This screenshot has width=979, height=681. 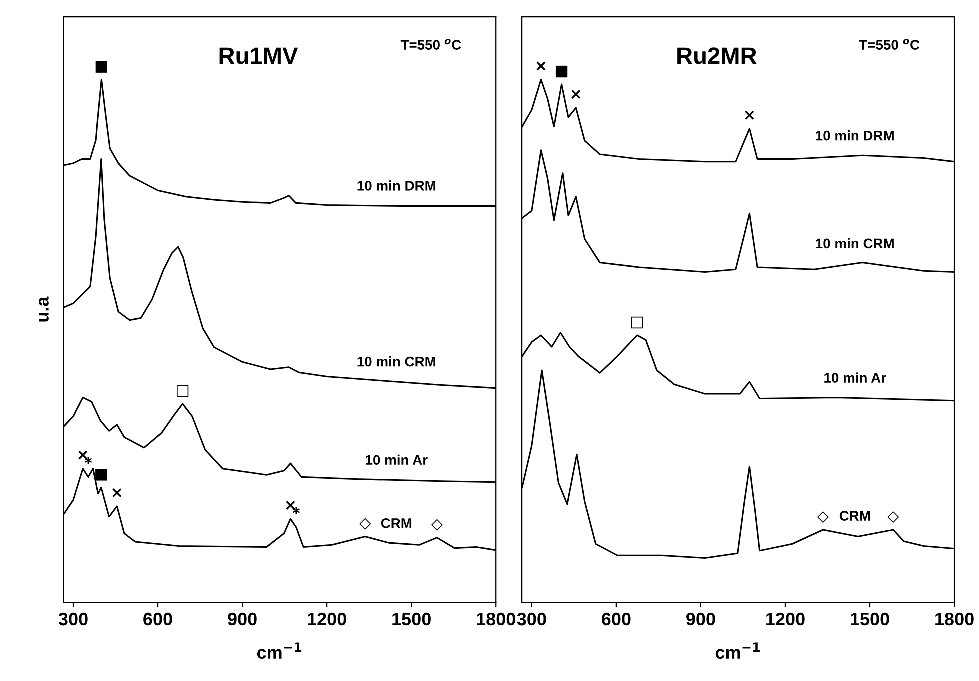 What do you see at coordinates (717, 56) in the screenshot?
I see `chart-title: Ru2MR` at bounding box center [717, 56].